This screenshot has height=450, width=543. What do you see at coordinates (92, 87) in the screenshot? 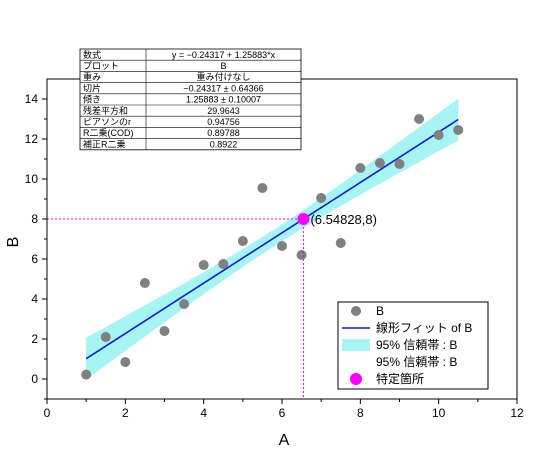
I see `stats-row-label: 切片` at bounding box center [92, 87].